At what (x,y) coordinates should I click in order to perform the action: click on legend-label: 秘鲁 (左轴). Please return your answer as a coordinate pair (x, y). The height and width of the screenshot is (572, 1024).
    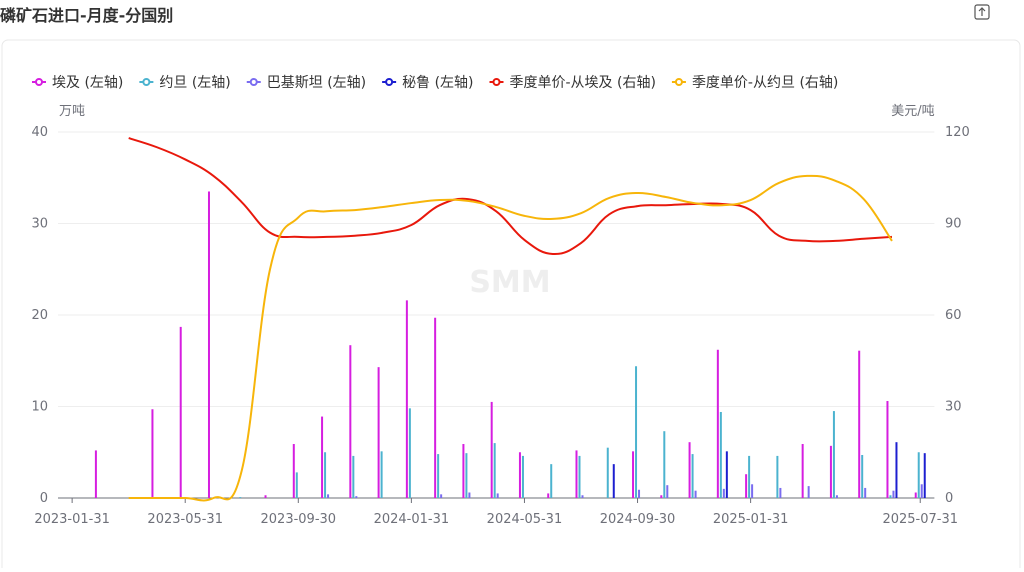
    Looking at the image, I should click on (437, 83).